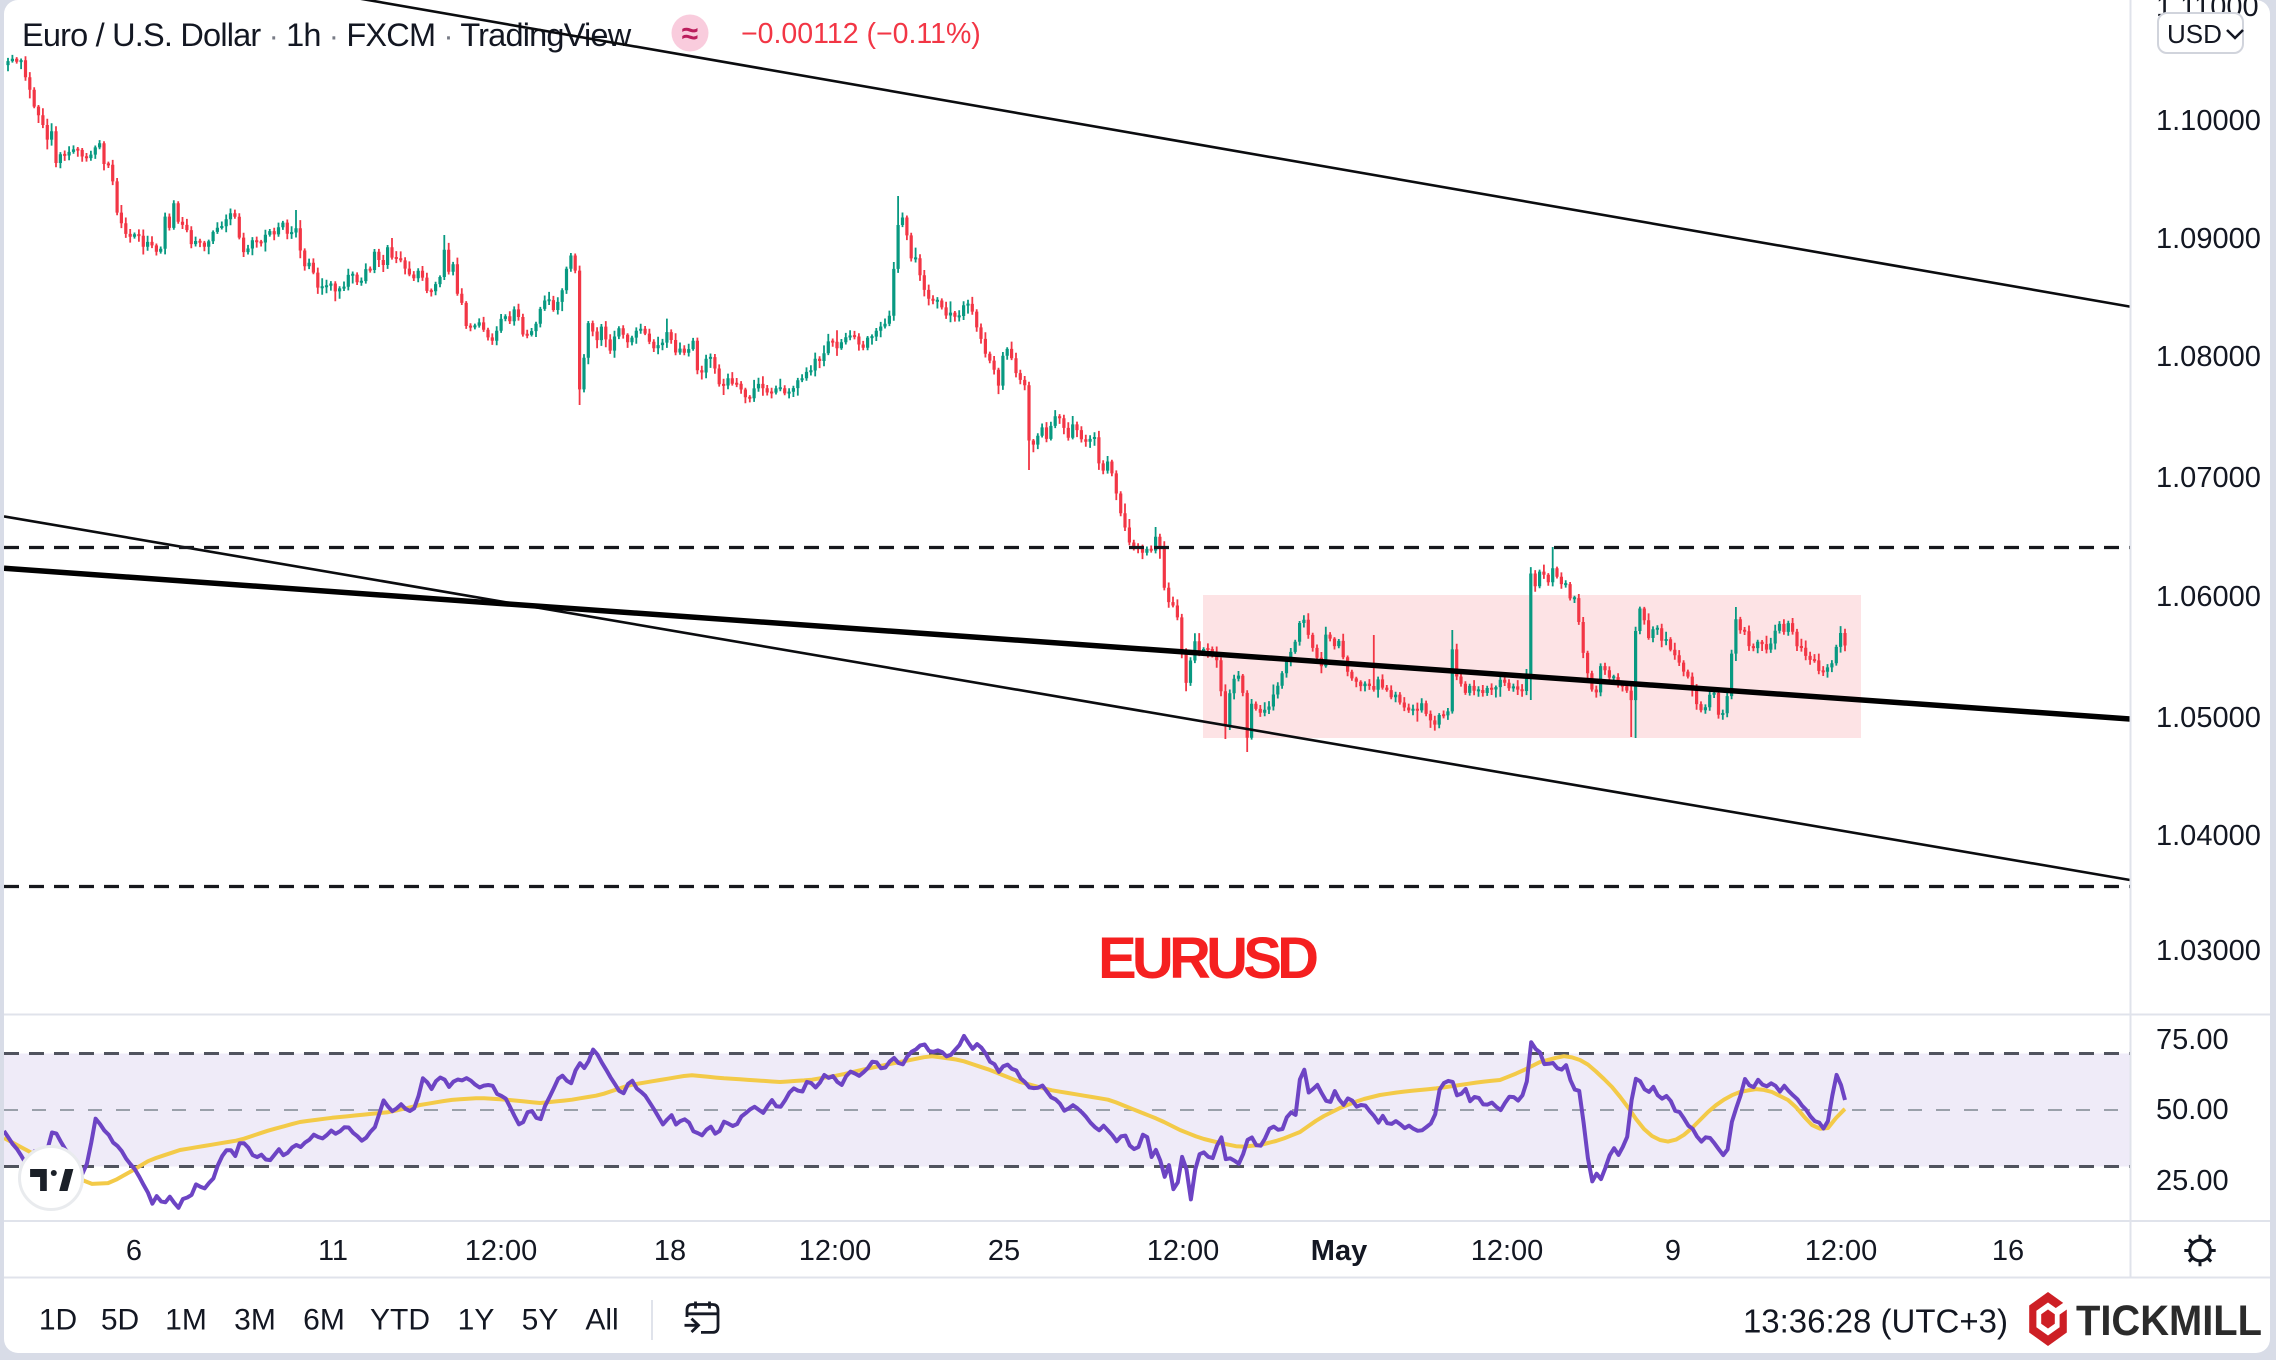  Describe the element at coordinates (1004, 1251) in the screenshot. I see `svg-text: 25` at that location.